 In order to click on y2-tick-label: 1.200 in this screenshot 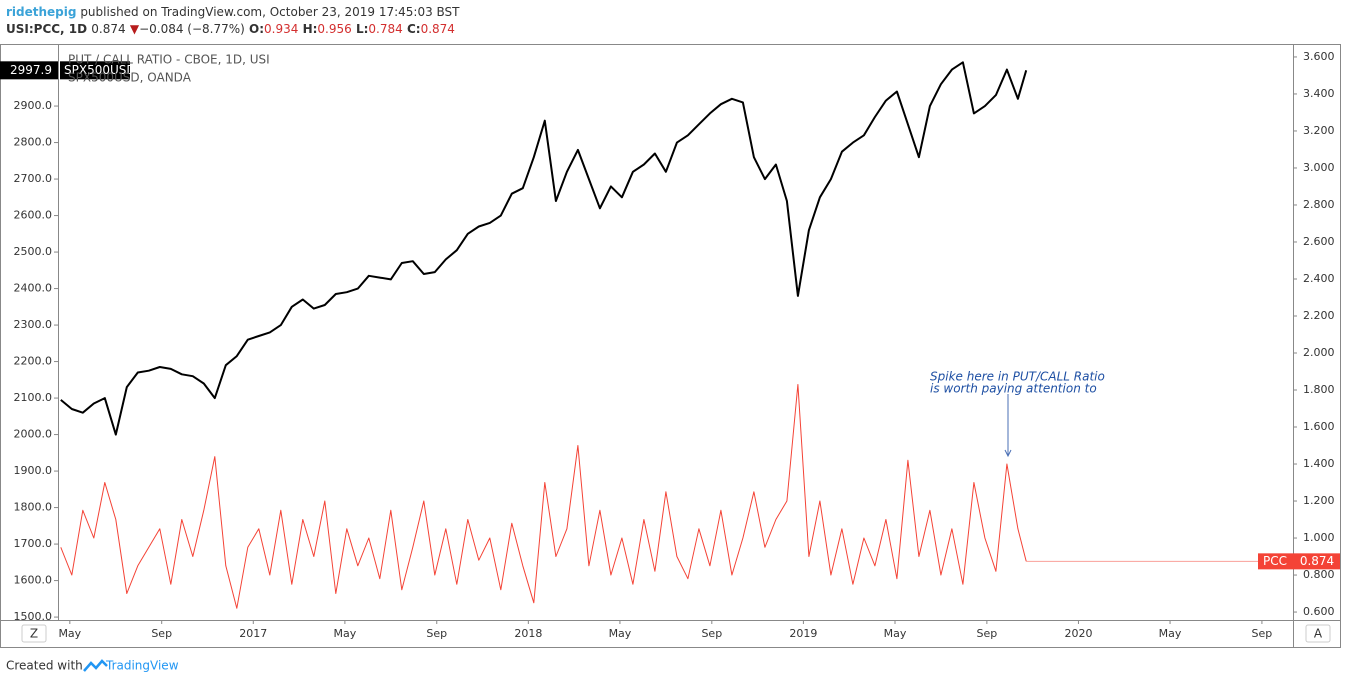, I will do `click(1319, 500)`.